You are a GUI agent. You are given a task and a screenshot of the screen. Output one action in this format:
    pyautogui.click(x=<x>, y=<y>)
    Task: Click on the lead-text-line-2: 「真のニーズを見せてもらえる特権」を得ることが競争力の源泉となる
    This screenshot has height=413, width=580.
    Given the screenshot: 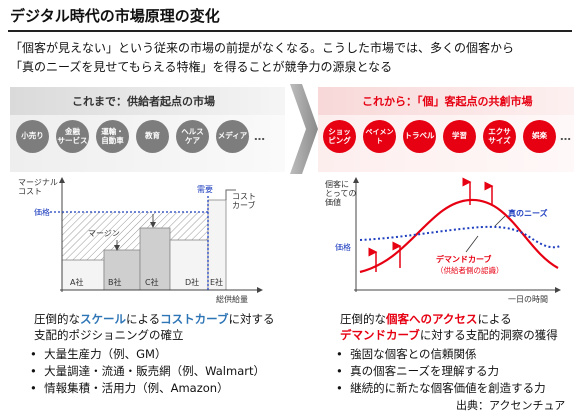 What is the action you would take?
    pyautogui.click(x=201, y=67)
    